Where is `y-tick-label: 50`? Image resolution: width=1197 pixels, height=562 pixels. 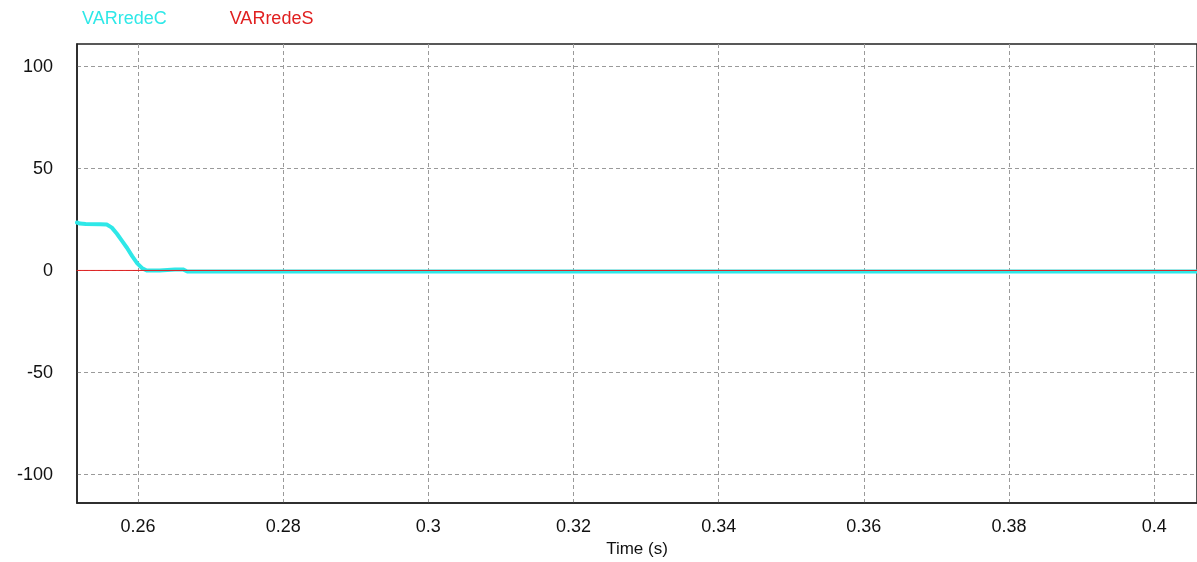
y-tick-label: 50 is located at coordinates (42, 168).